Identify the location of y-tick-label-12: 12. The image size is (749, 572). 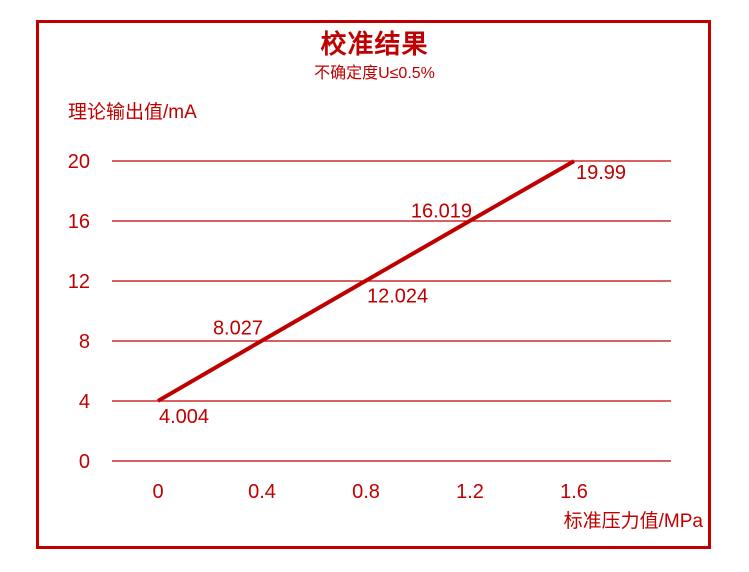
(79, 282).